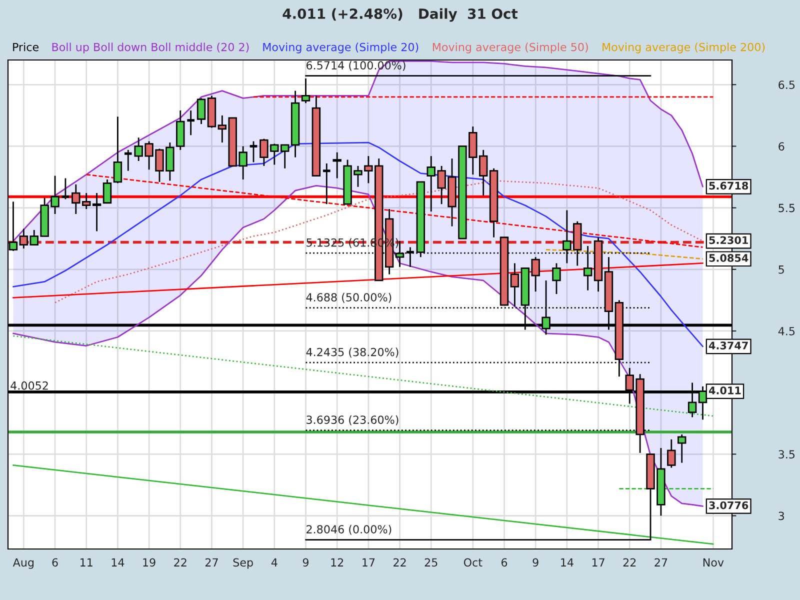 The height and width of the screenshot is (600, 800). What do you see at coordinates (786, 85) in the screenshot?
I see `y-tick-label: 6.5` at bounding box center [786, 85].